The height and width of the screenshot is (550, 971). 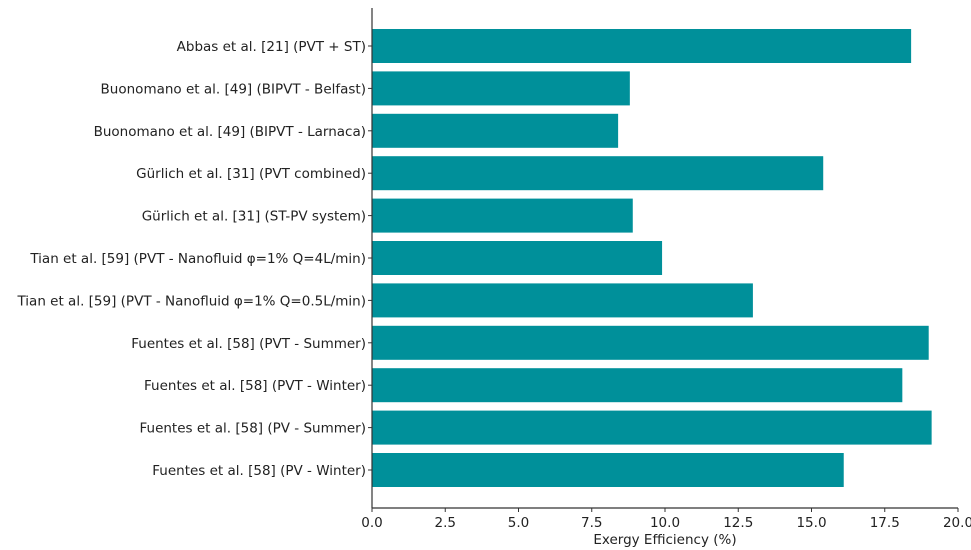 What do you see at coordinates (271, 47) in the screenshot?
I see `category-label-1: Abbas et al. [21] (PVT + ST)` at bounding box center [271, 47].